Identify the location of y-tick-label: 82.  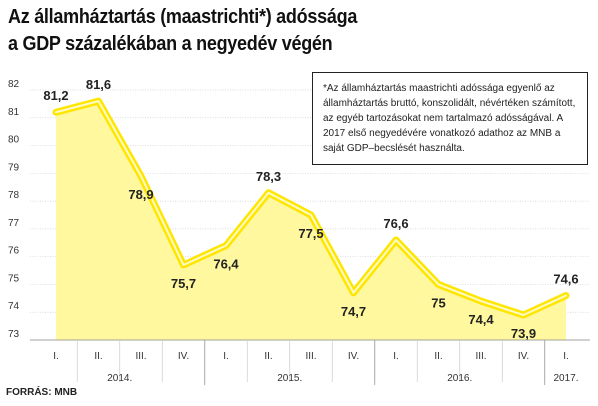
(14, 84).